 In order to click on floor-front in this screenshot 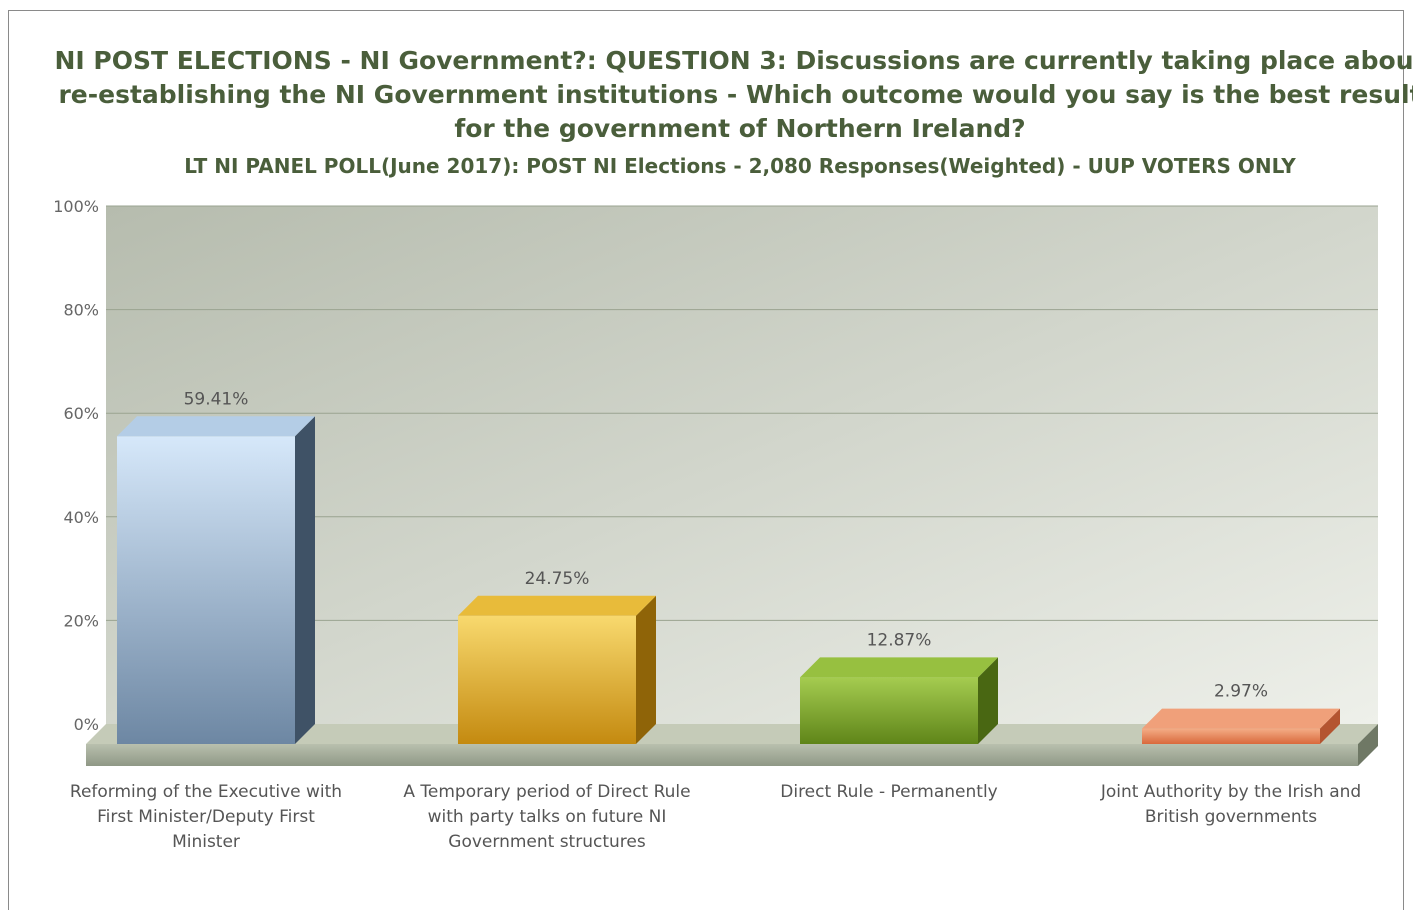, I will do `click(722, 755)`.